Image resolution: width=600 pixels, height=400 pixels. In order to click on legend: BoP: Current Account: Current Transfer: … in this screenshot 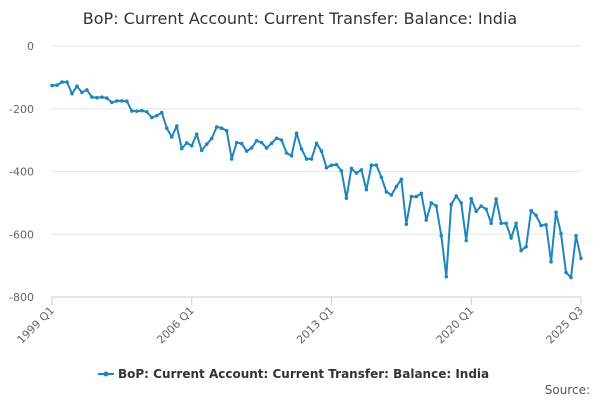, I will do `click(293, 374)`.